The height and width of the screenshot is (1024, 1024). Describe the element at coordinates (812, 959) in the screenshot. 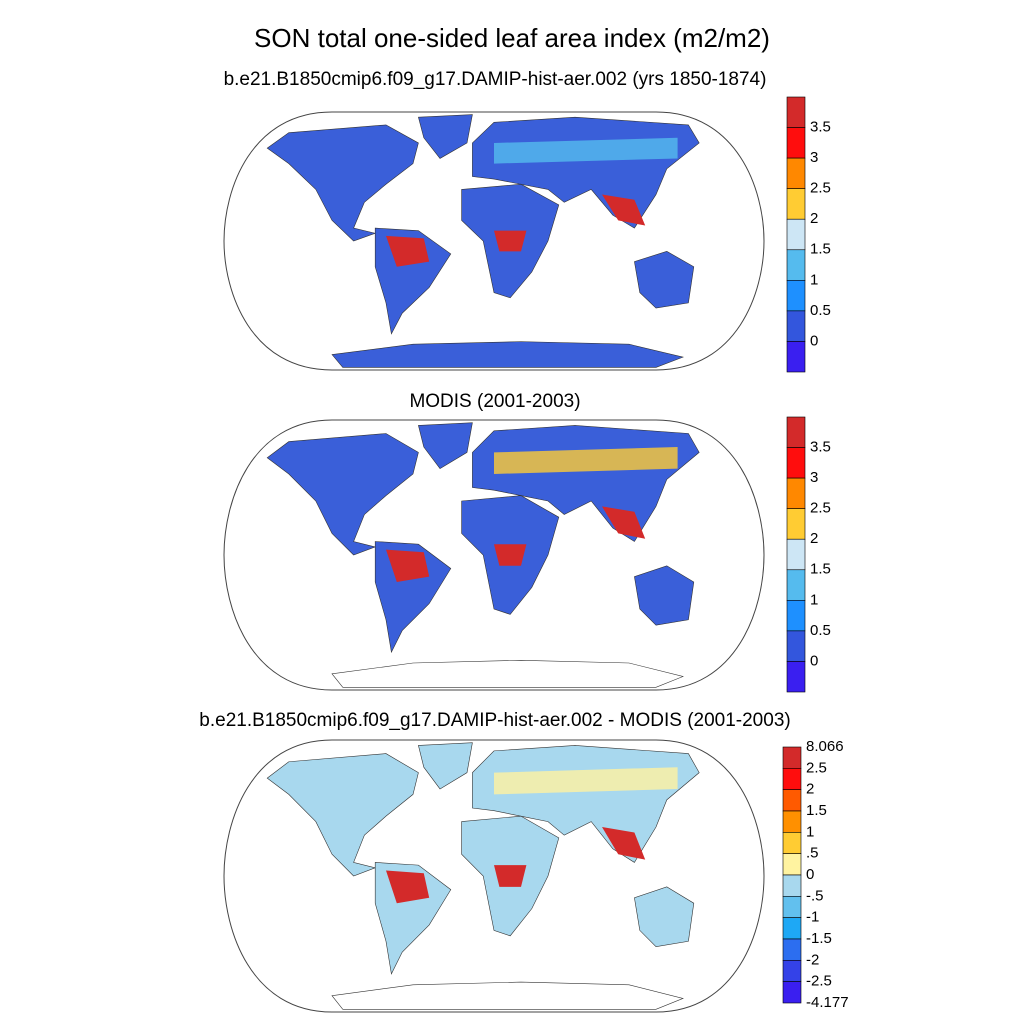

I see `colorbar-label: -2` at that location.